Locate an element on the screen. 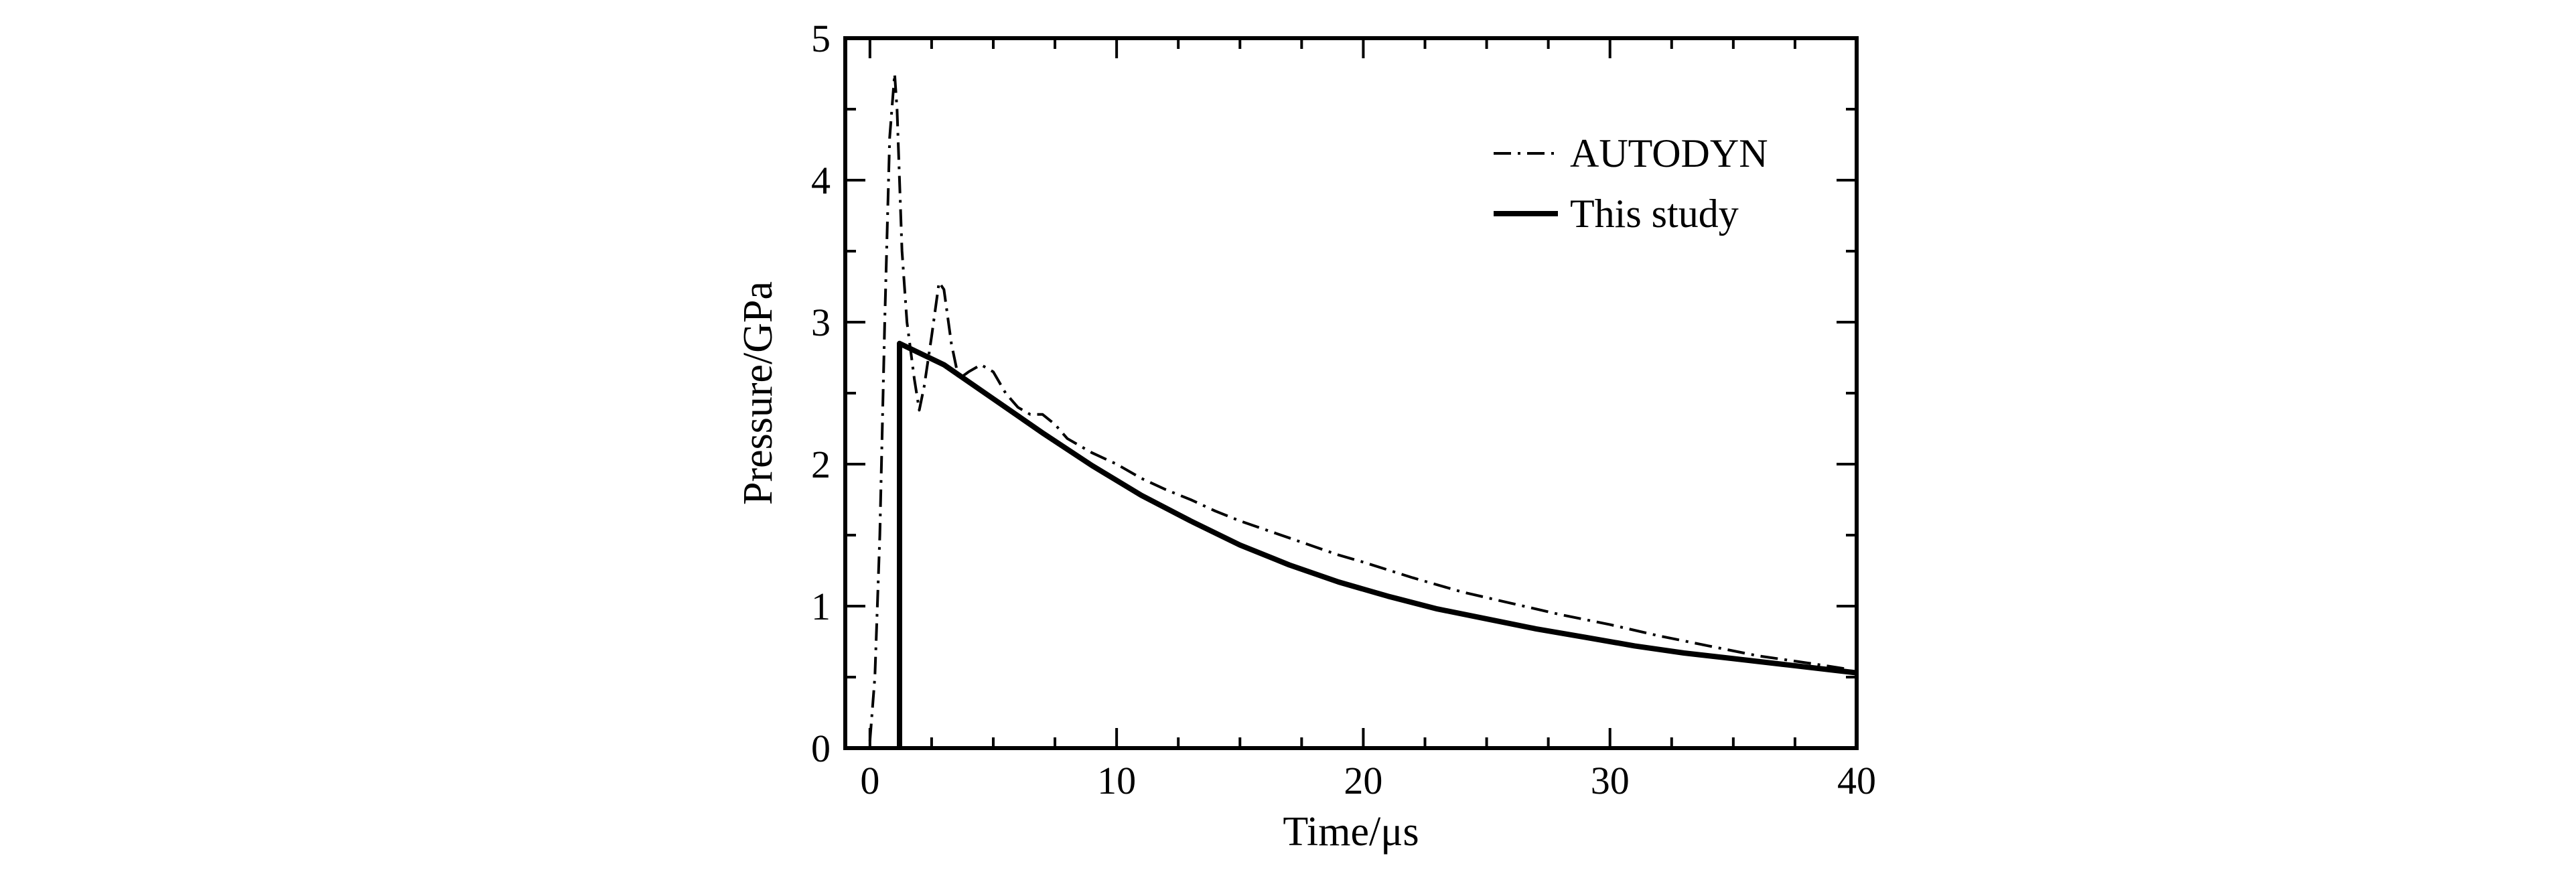 Image resolution: width=2576 pixels, height=870 pixels. legend-label-autodyn: AUTODYN is located at coordinates (1669, 153).